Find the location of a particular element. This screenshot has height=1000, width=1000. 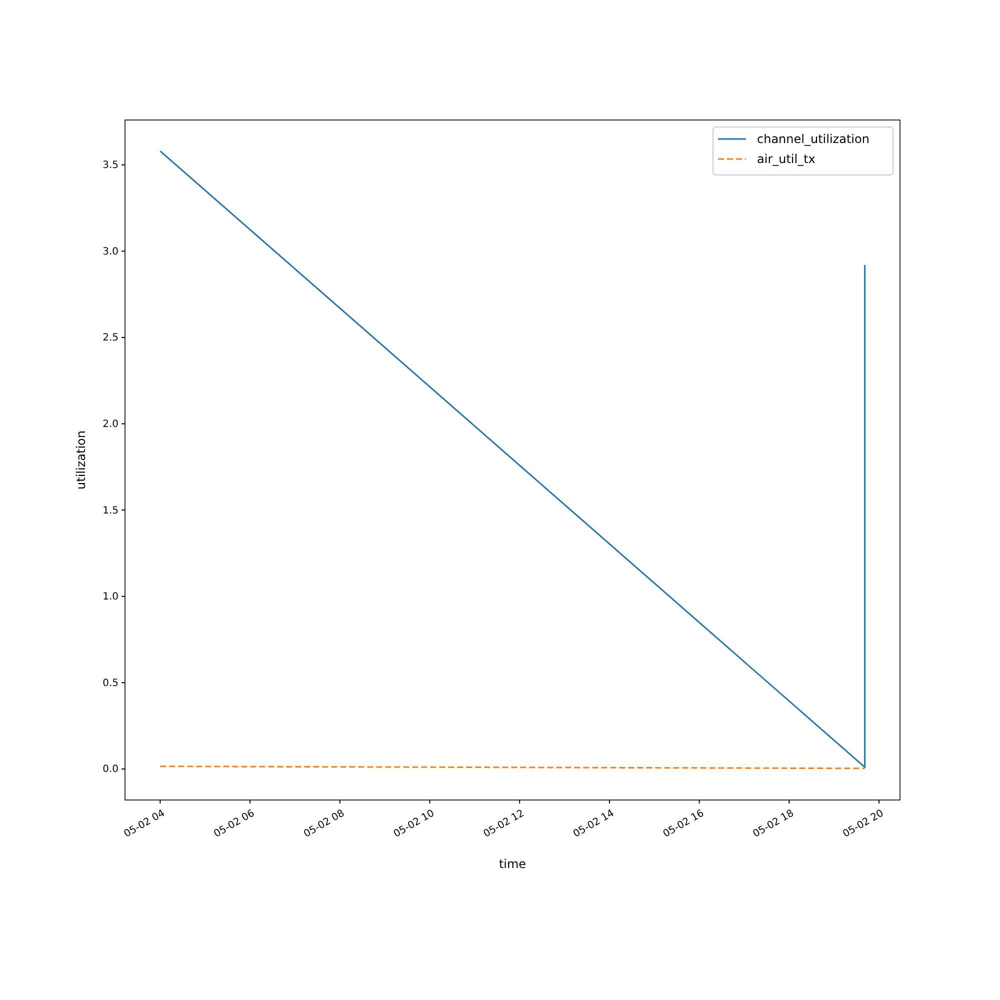

y-tick-label: 2.5 is located at coordinates (110, 338).